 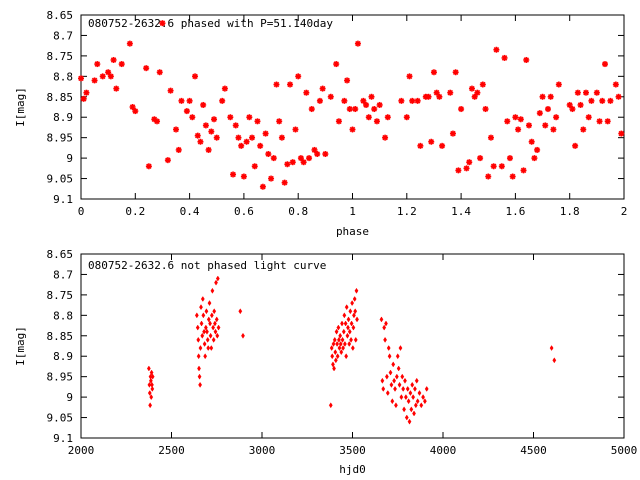 What do you see at coordinates (63, 315) in the screenshot?
I see `y-tick-label: 8.8` at bounding box center [63, 315].